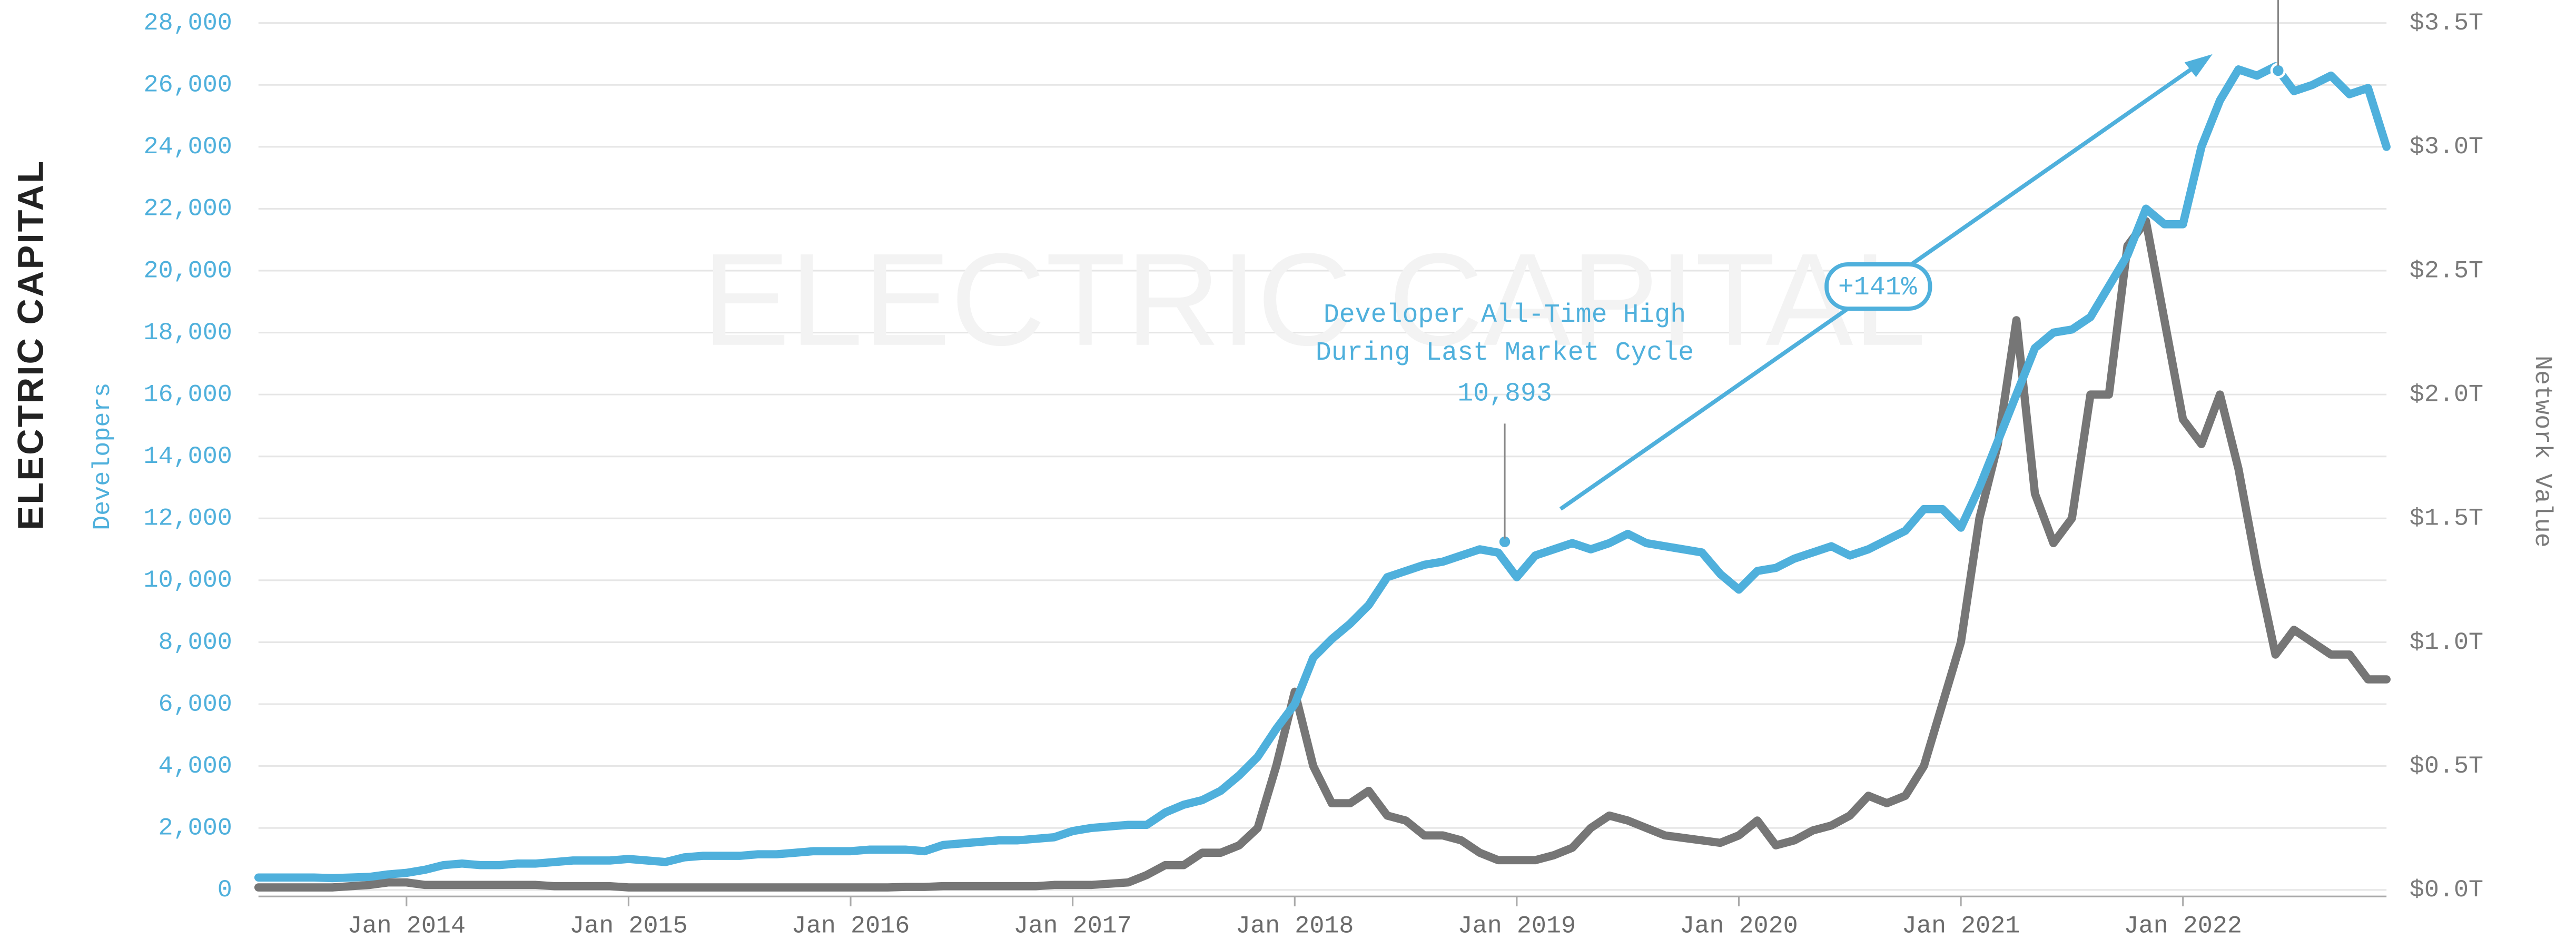  I want to click on x-tick-label: Jan 2019, so click(1517, 927).